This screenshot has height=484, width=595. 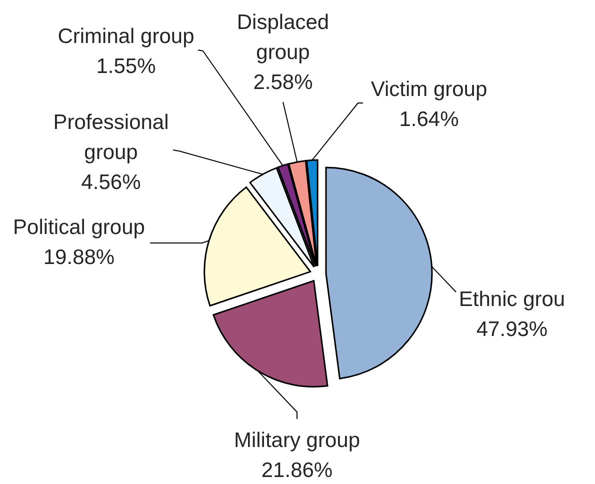 What do you see at coordinates (297, 470) in the screenshot?
I see `data-label: 21.86%` at bounding box center [297, 470].